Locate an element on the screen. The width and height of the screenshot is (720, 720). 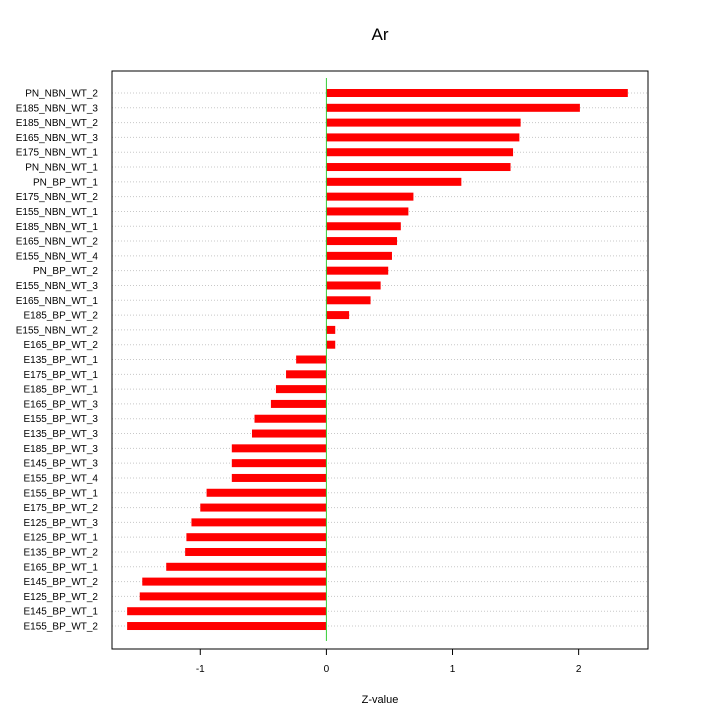
x-axis: -1 0 1 2 is located at coordinates (389, 661).